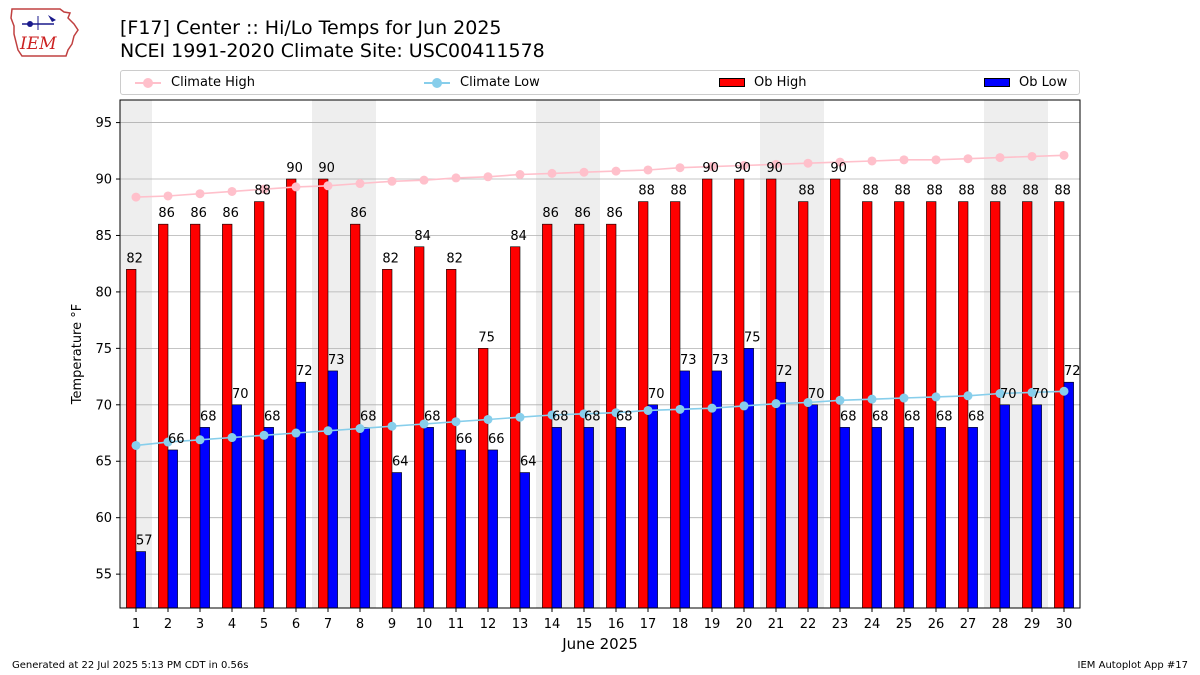  Describe the element at coordinates (103, 123) in the screenshot. I see `y-tick-label: 95` at that location.